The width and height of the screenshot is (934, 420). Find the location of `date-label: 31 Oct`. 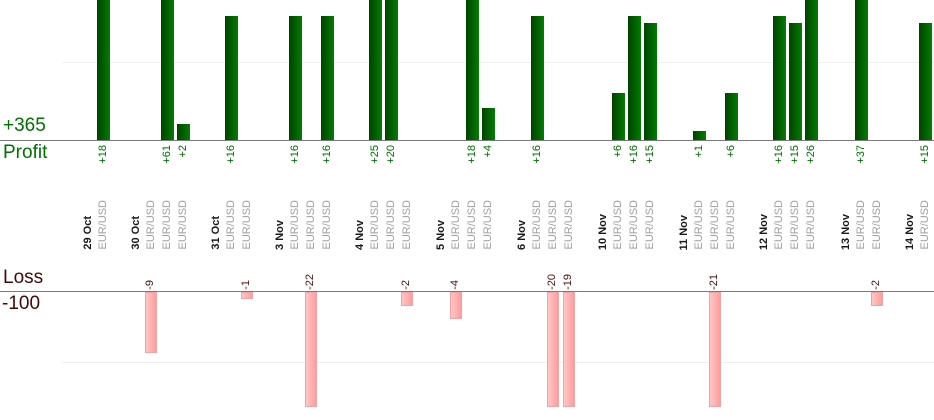

date-label: 31 Oct is located at coordinates (216, 233).